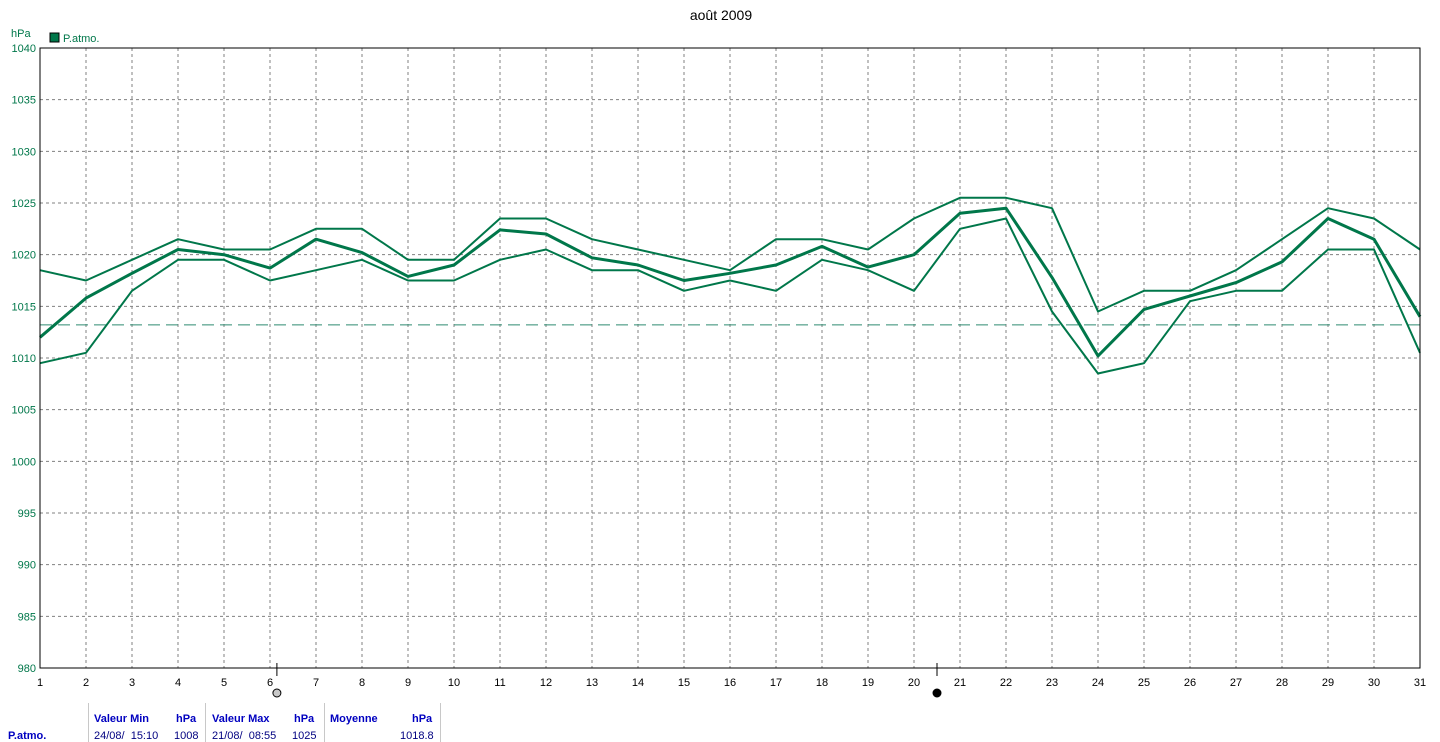  What do you see at coordinates (1144, 683) in the screenshot?
I see `x-tick-label: 25` at bounding box center [1144, 683].